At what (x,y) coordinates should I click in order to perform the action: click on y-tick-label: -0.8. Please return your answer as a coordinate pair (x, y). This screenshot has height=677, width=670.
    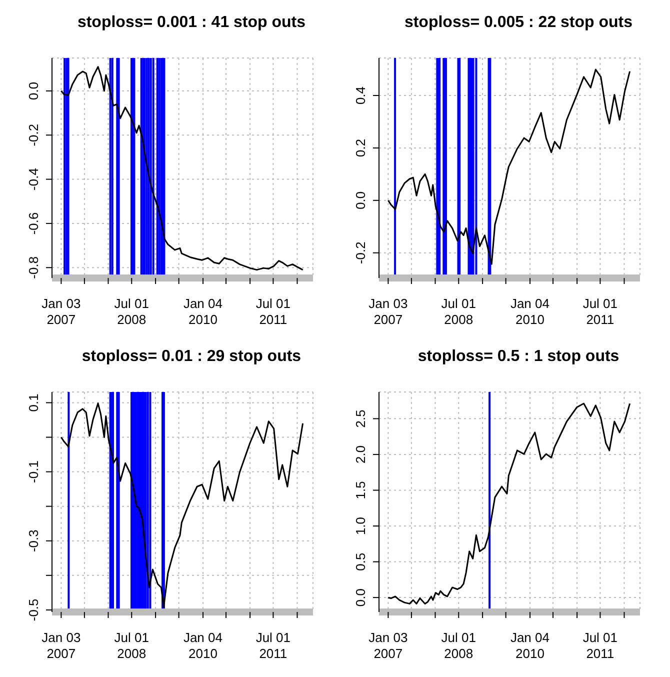
    Looking at the image, I should click on (33, 267).